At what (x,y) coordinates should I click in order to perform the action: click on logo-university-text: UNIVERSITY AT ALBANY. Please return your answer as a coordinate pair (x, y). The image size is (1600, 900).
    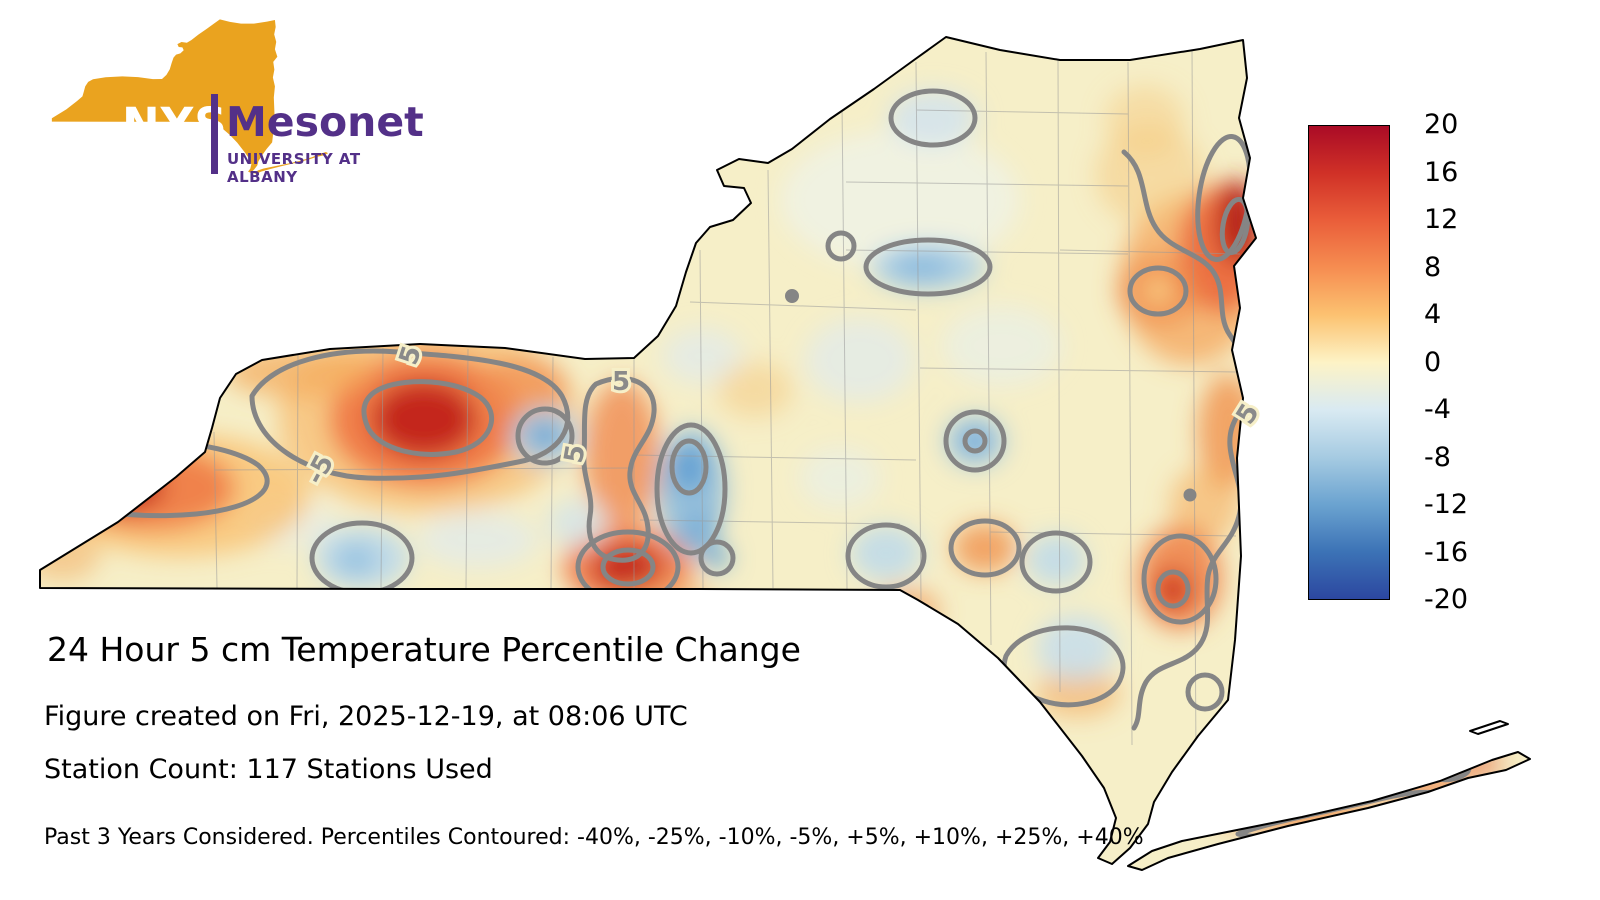
    Looking at the image, I should click on (294, 168).